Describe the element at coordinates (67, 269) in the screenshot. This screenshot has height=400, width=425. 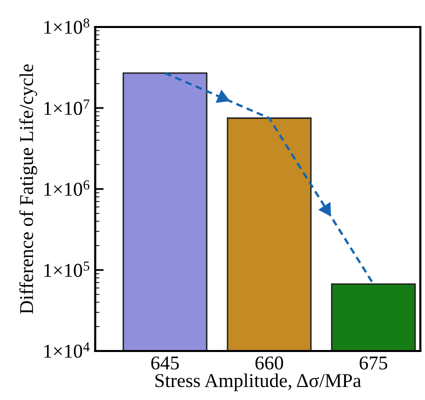
I see `y-tick-label: 1×10$^{5}$` at that location.